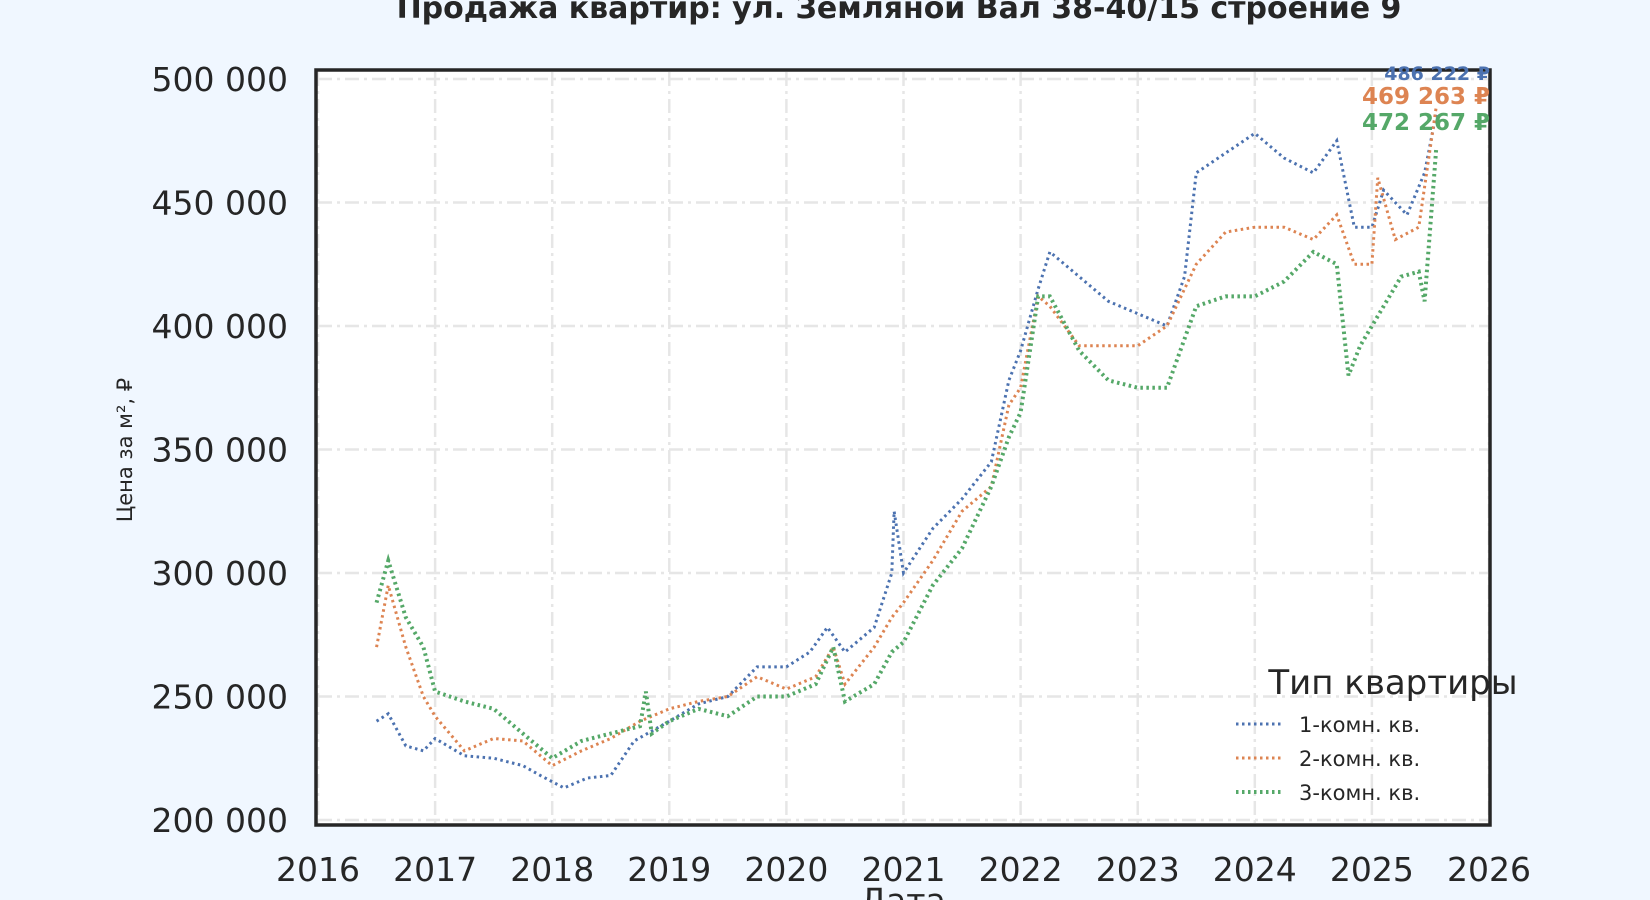 The image size is (1650, 900). Describe the element at coordinates (904, 869) in the screenshot. I see `x-tick-label: 2021` at that location.